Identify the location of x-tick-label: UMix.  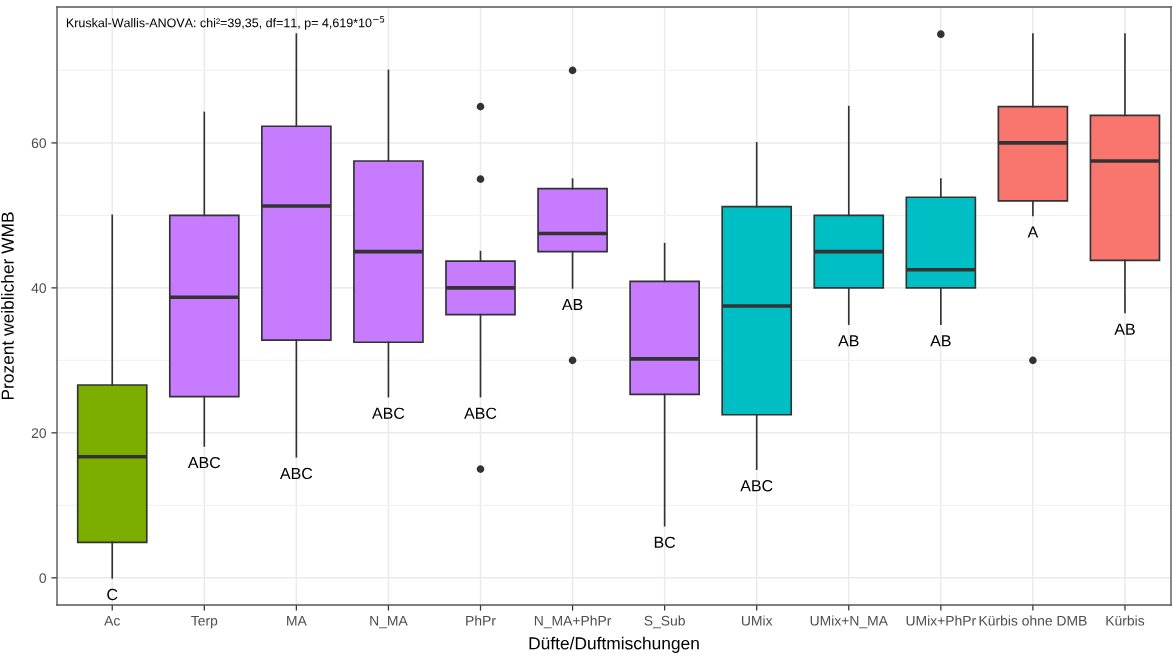
(757, 620).